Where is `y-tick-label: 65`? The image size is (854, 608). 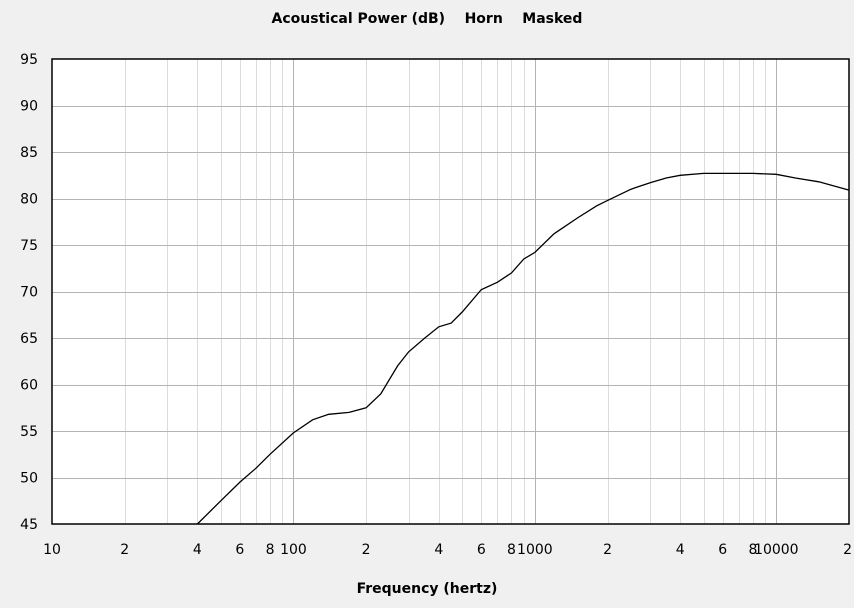
y-tick-label: 65 is located at coordinates (29, 339).